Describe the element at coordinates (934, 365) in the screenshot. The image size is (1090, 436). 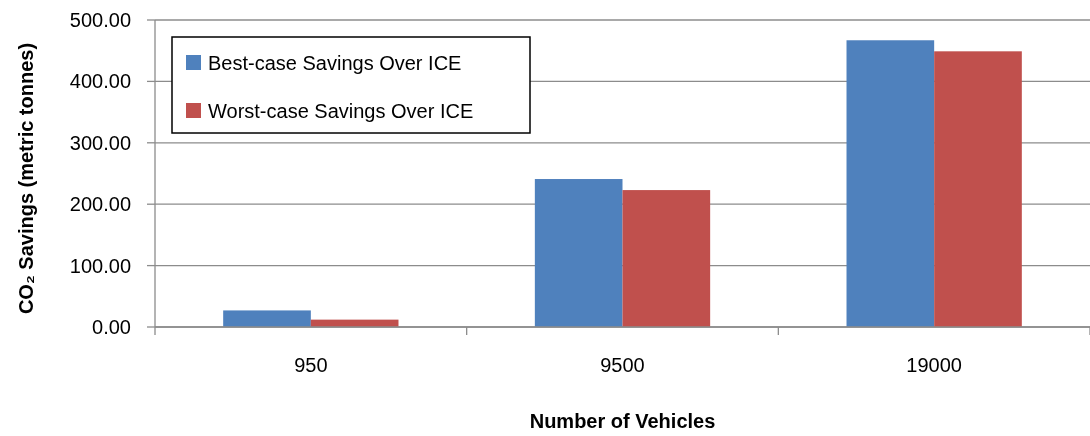
I see `x-tick-label: 19000` at that location.